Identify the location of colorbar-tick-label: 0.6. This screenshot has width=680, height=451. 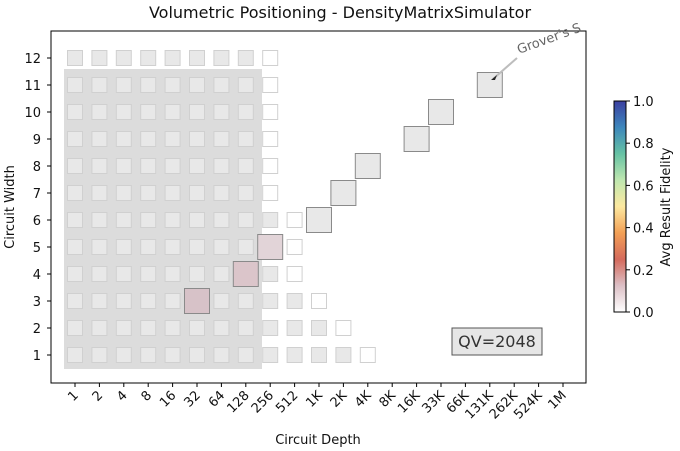
(643, 186).